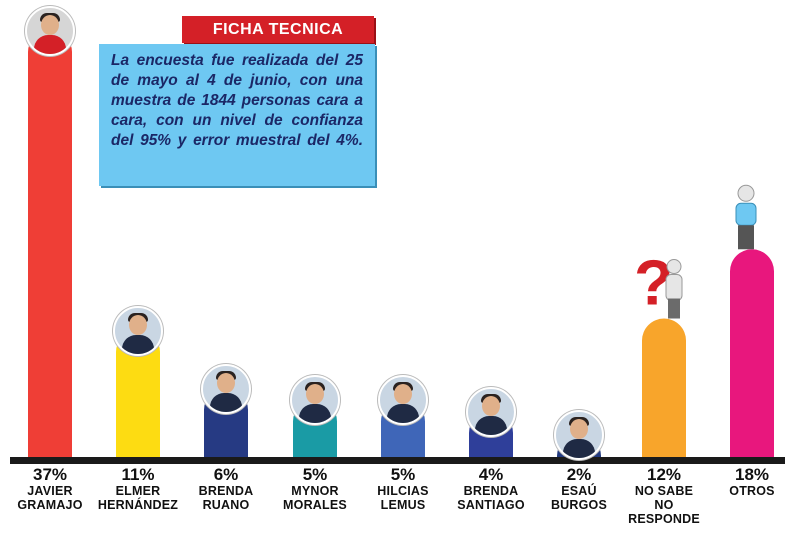 Image resolution: width=795 pixels, height=540 pixels. I want to click on category-label-1: 37% JAVIER GRAMAJO, so click(50, 488).